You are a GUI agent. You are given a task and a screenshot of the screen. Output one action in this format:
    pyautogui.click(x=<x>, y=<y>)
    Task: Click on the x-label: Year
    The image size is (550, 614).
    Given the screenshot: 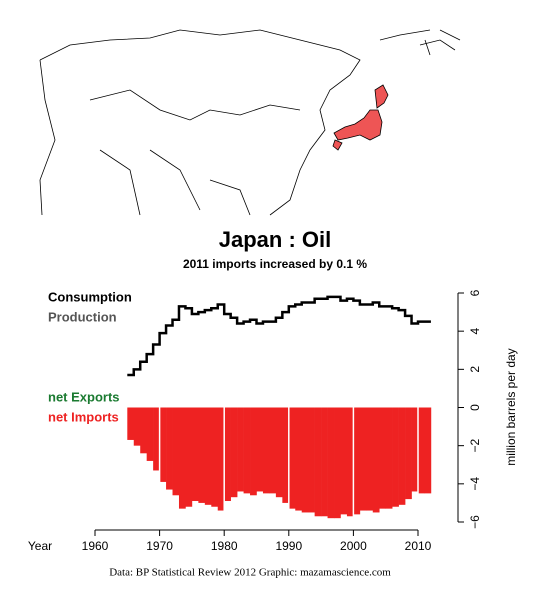 What is the action you would take?
    pyautogui.click(x=40, y=546)
    